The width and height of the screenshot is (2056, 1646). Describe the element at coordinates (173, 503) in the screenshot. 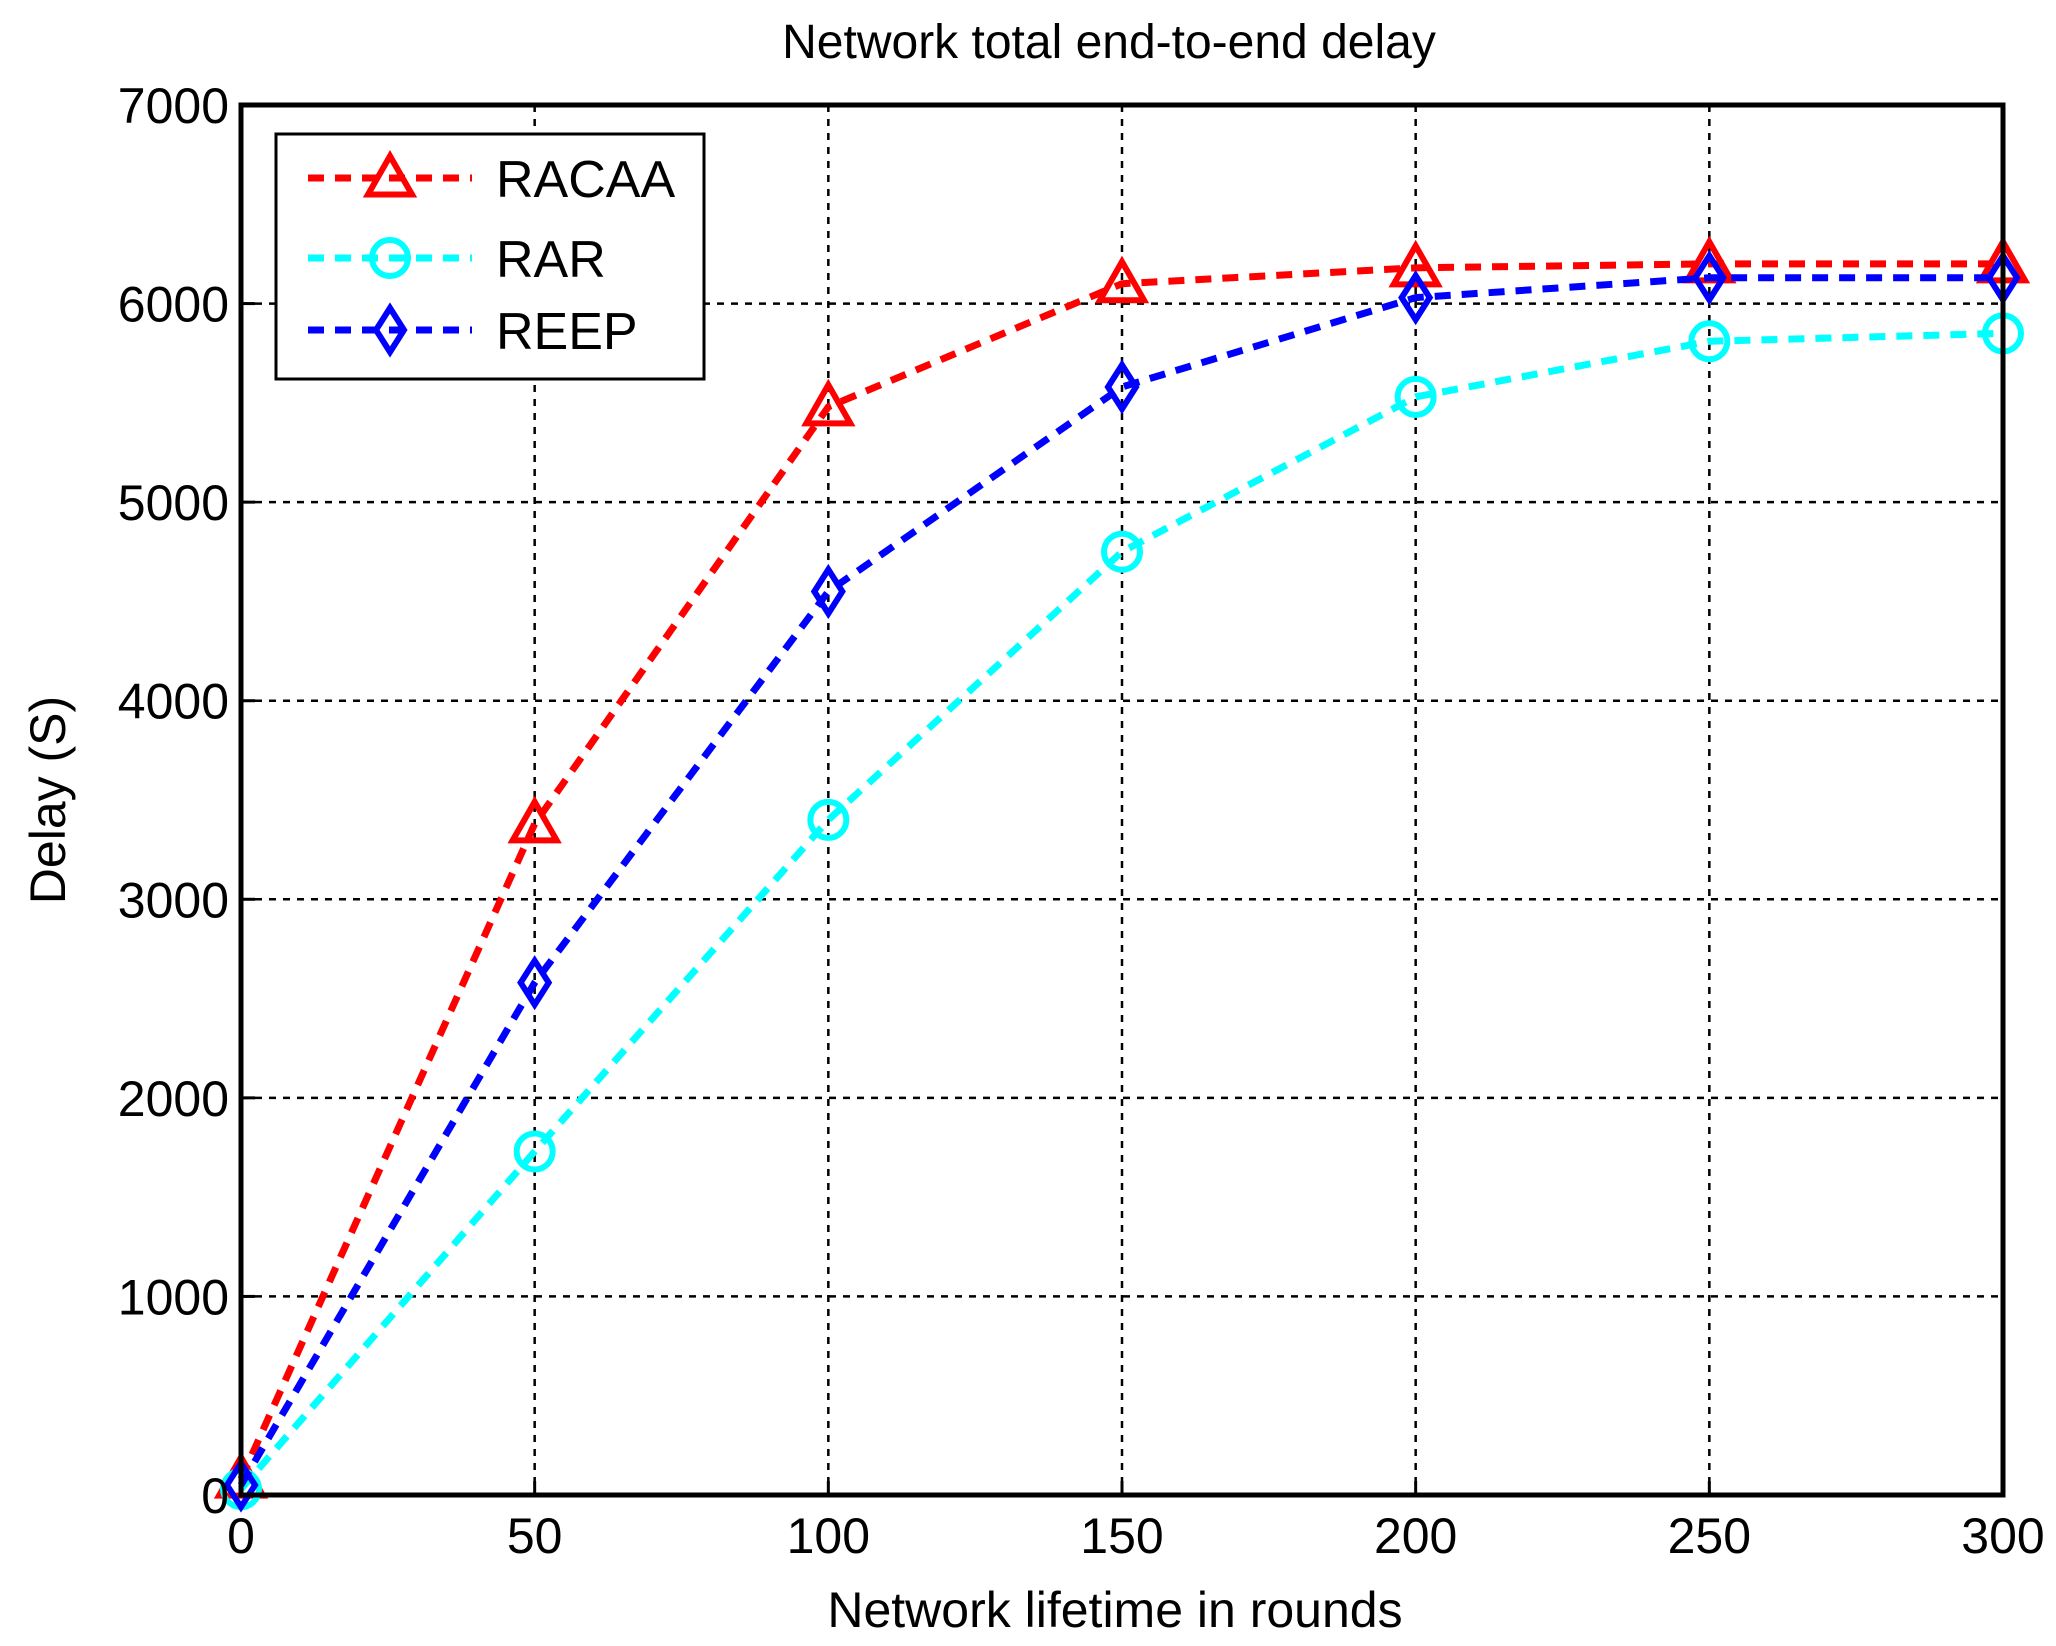

I see `y-tick-label: 5000` at that location.